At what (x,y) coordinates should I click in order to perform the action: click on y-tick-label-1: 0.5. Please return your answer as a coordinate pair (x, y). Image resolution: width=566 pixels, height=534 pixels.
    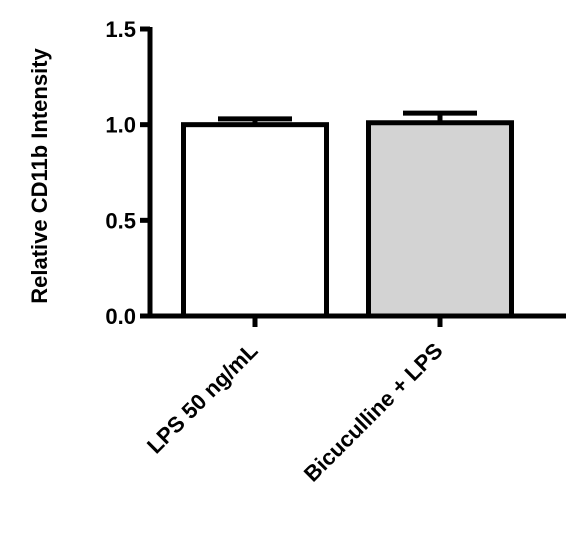
    Looking at the image, I should click on (120, 220).